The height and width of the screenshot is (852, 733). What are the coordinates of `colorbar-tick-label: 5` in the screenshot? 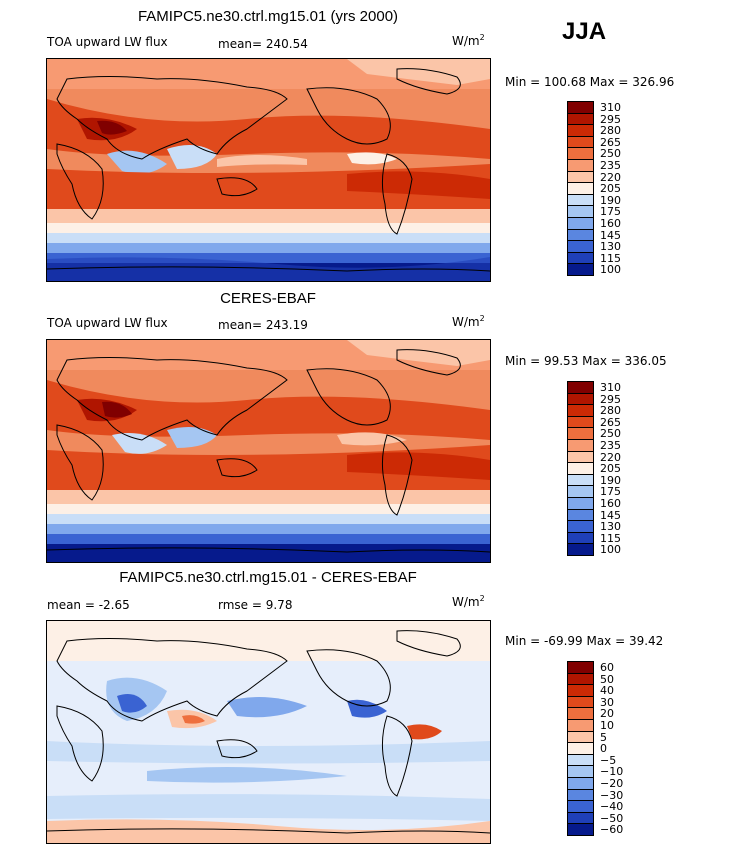 It's located at (603, 737).